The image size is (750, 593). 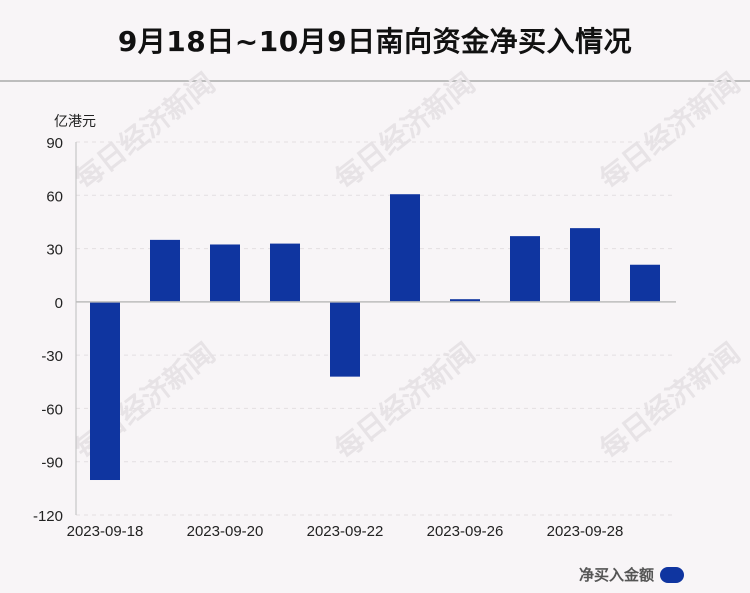 I want to click on y-axis-label: 亿港元, so click(x=75, y=122).